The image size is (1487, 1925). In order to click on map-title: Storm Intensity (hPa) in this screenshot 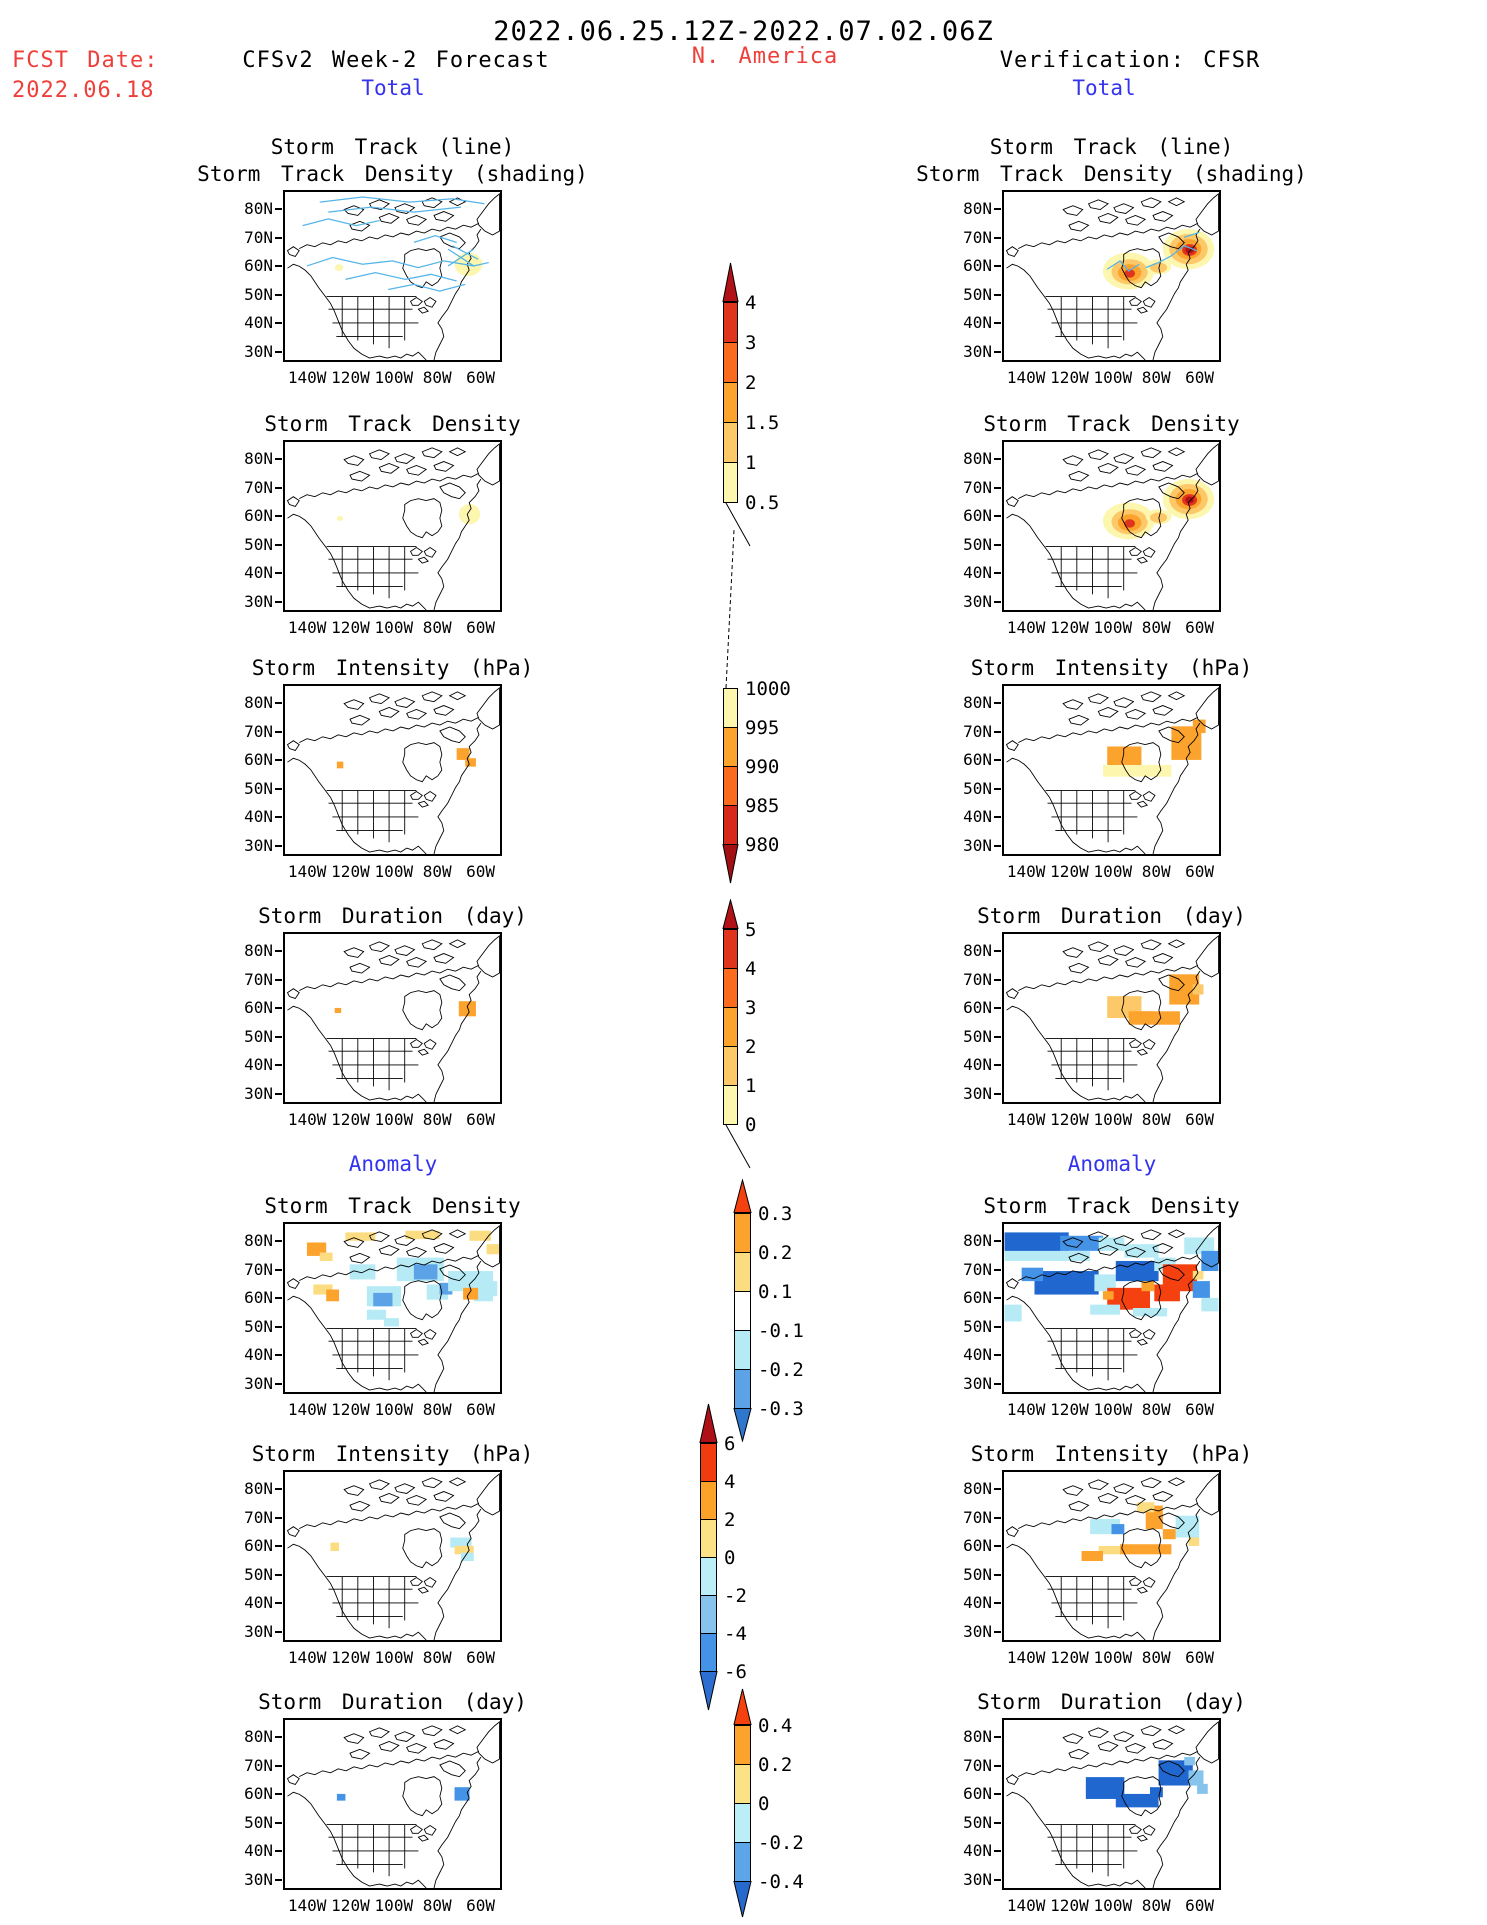, I will do `click(1111, 668)`.